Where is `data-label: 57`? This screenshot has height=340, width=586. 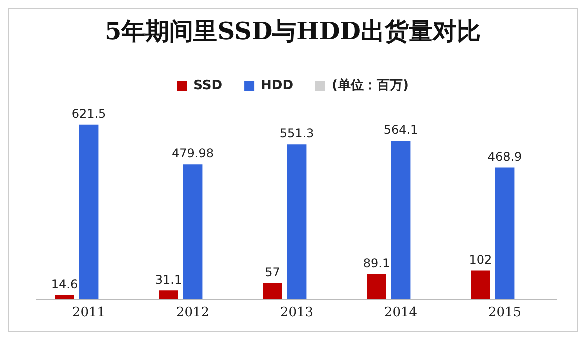 data-label: 57 is located at coordinates (272, 273).